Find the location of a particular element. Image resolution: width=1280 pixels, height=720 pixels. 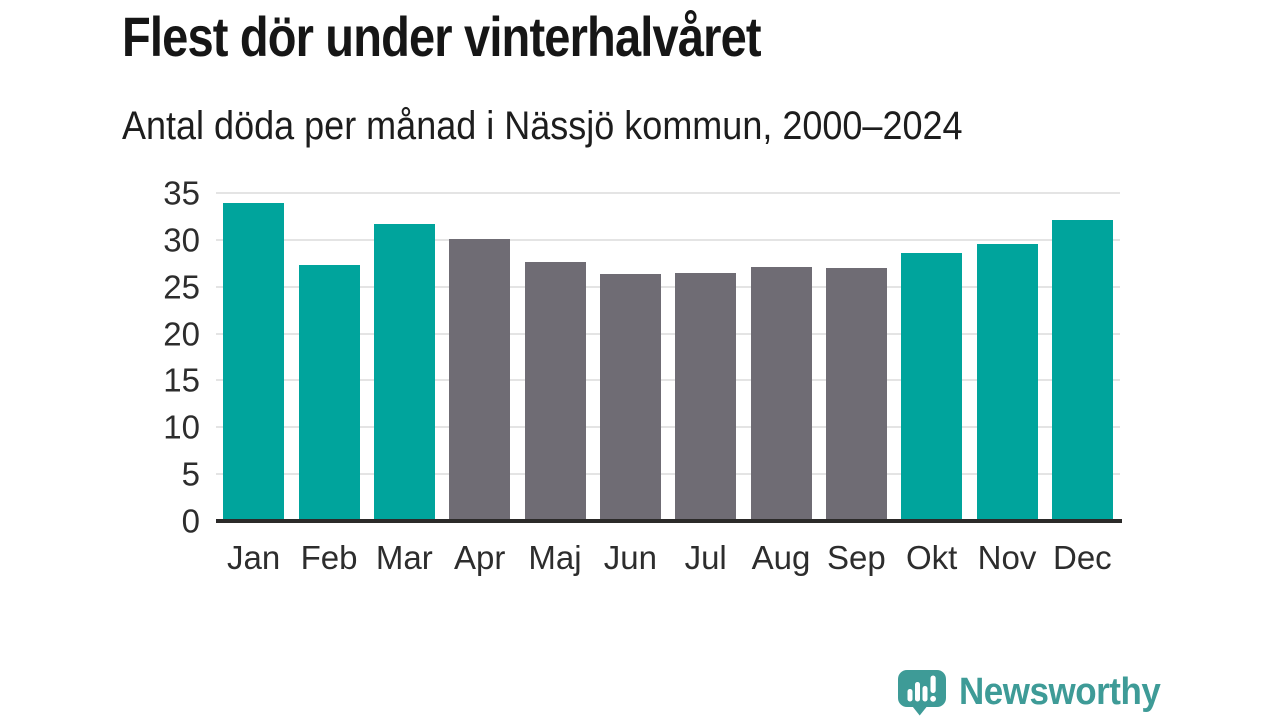

x-tick-label-aug: Aug is located at coordinates (781, 557).